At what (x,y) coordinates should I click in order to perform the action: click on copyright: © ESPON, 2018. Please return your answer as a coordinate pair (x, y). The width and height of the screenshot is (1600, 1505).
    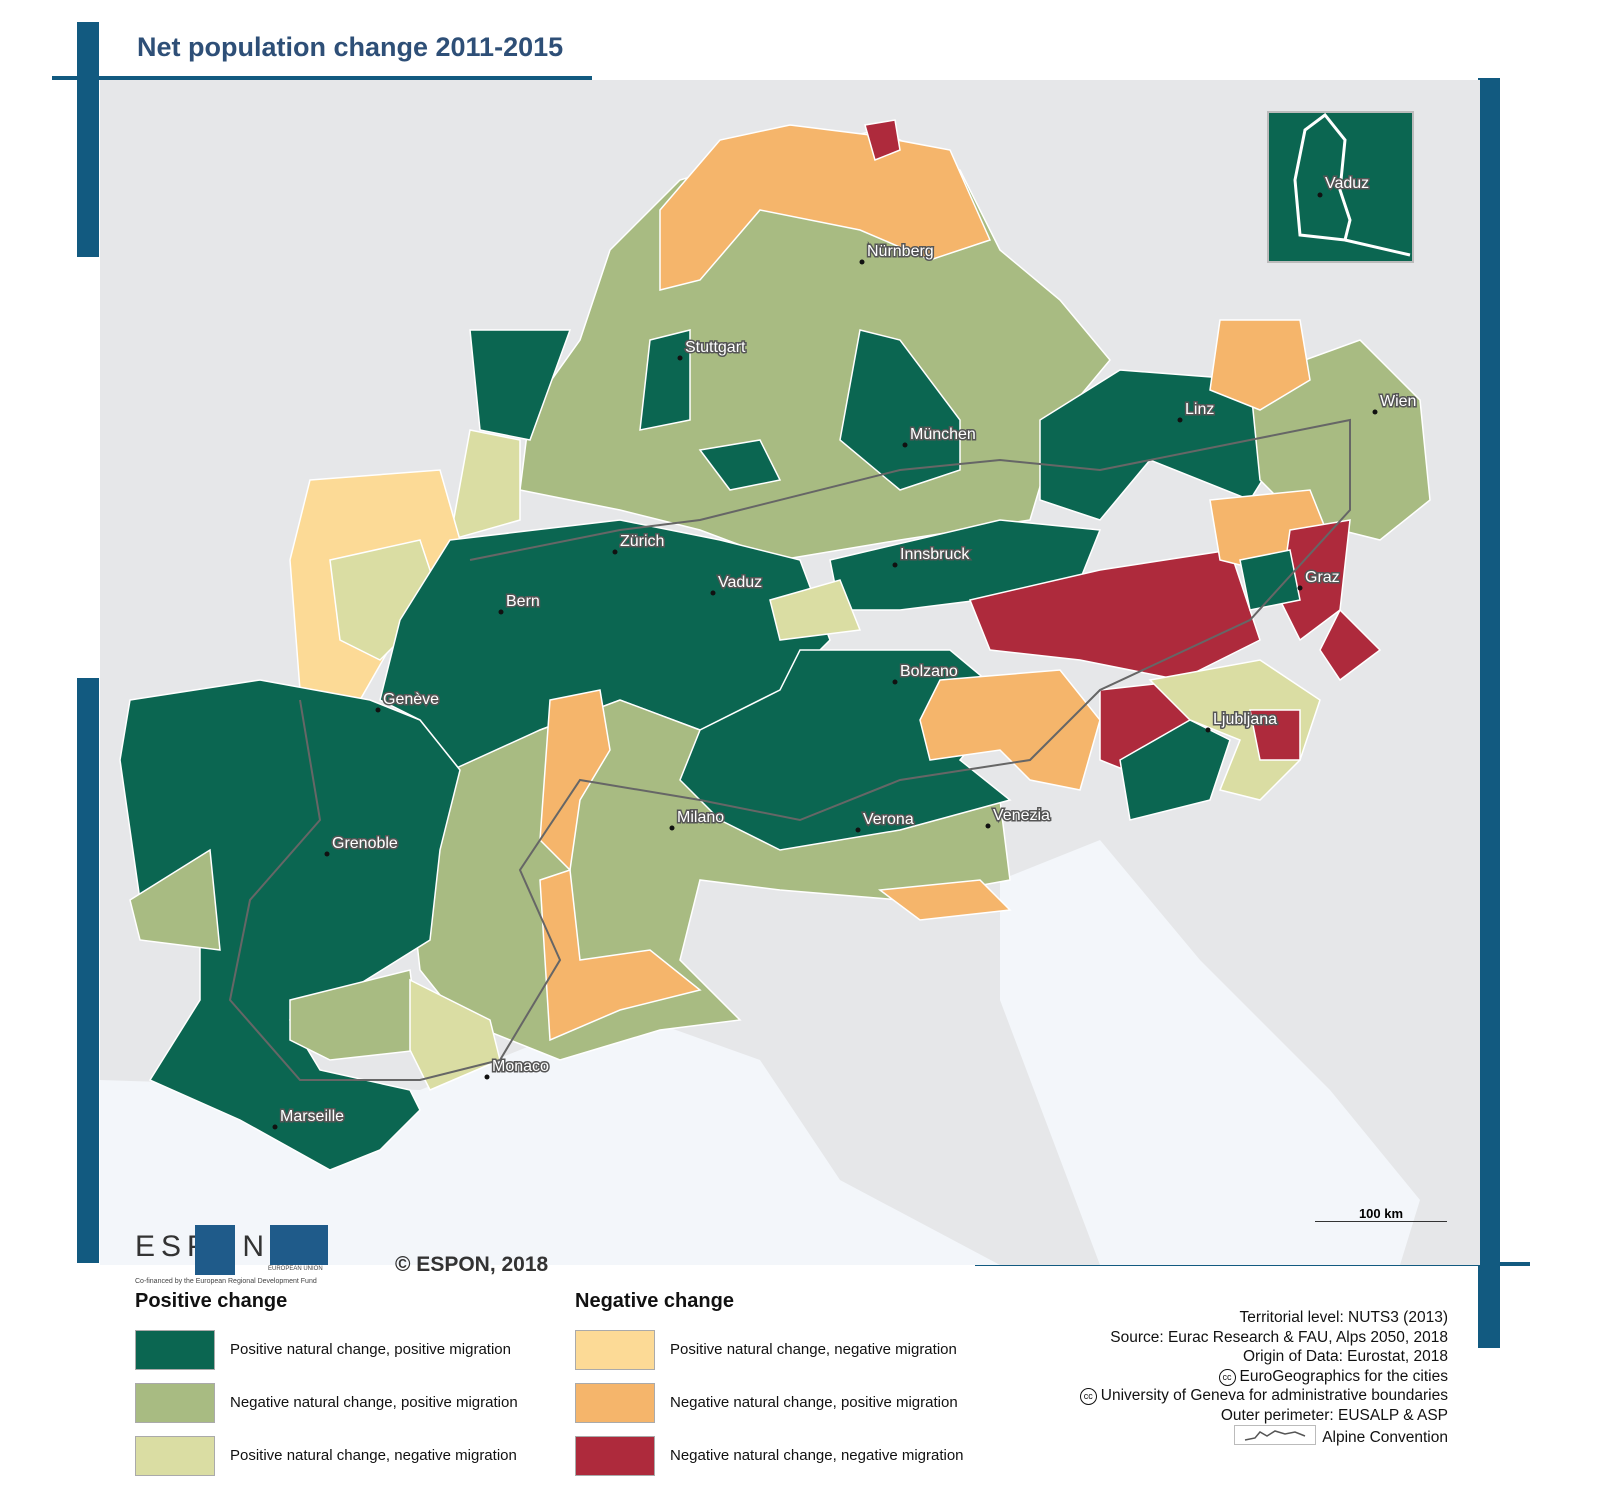
    Looking at the image, I should click on (472, 1264).